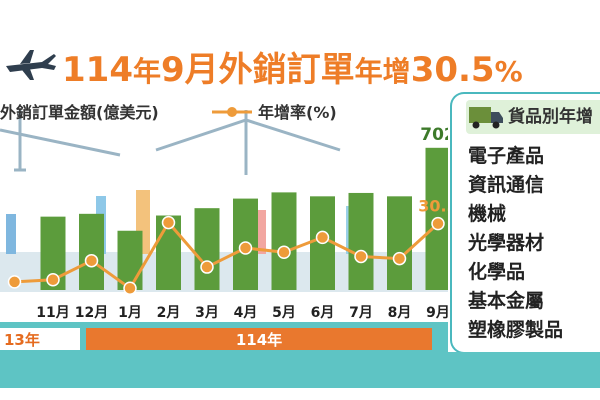  I want to click on x-tick-label: 8月, so click(400, 313).